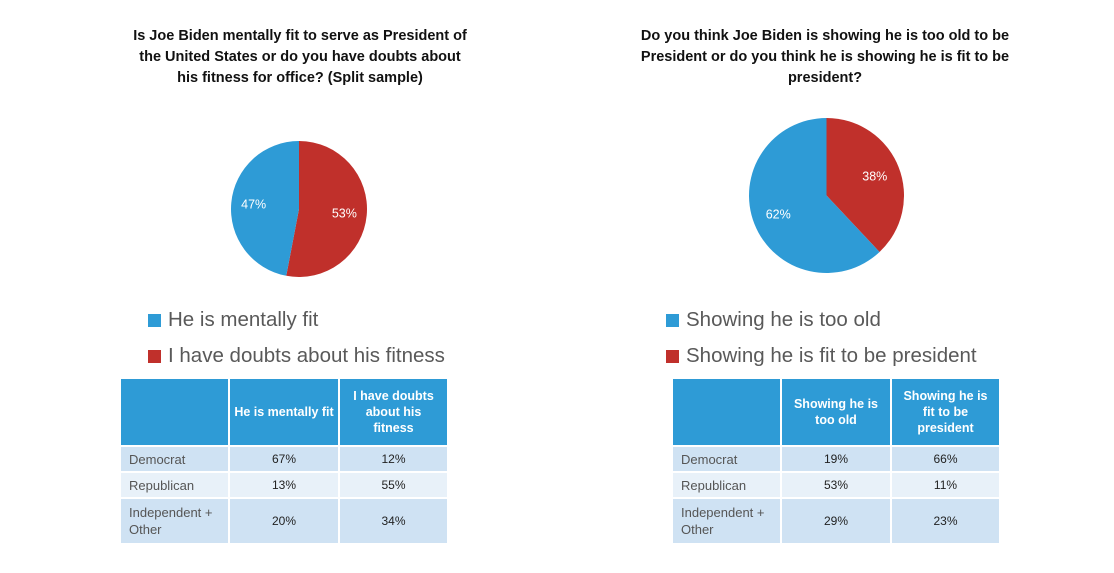 The height and width of the screenshot is (573, 1114). Describe the element at coordinates (284, 412) in the screenshot. I see `table-header-cell: He is mentally fit` at that location.